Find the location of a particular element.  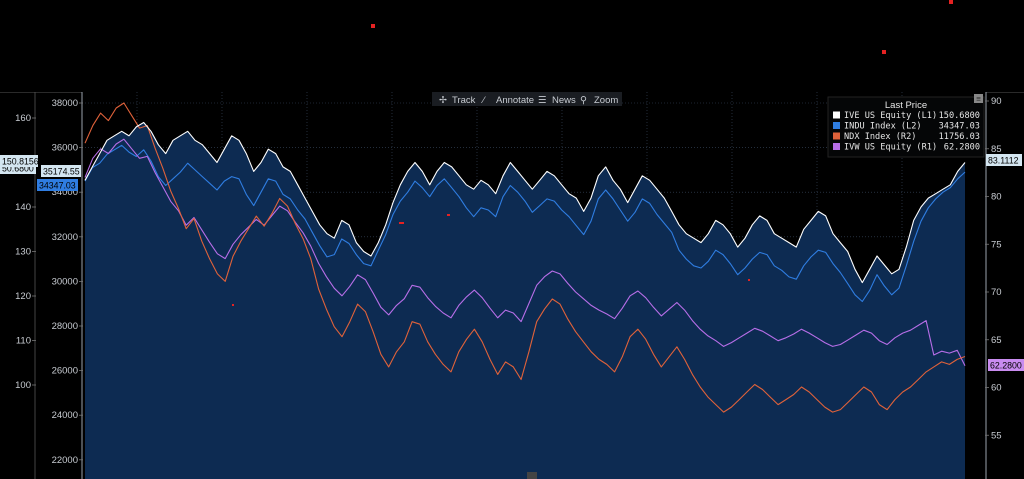

legend-item: IVE US Equity (L1) 150.6800 is located at coordinates (906, 116).